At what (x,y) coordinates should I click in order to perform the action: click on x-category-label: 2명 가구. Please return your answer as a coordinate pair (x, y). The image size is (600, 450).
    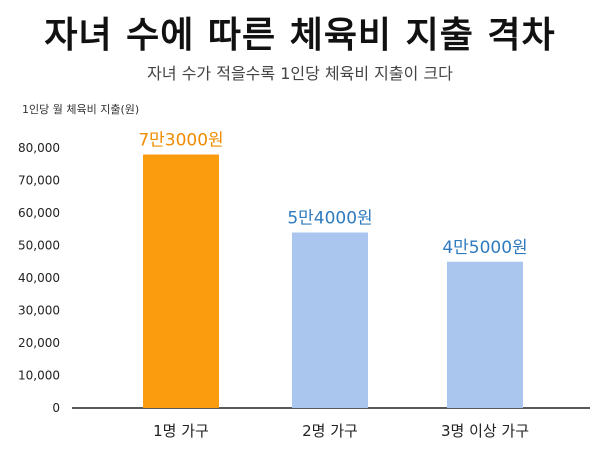
    Looking at the image, I should click on (330, 431).